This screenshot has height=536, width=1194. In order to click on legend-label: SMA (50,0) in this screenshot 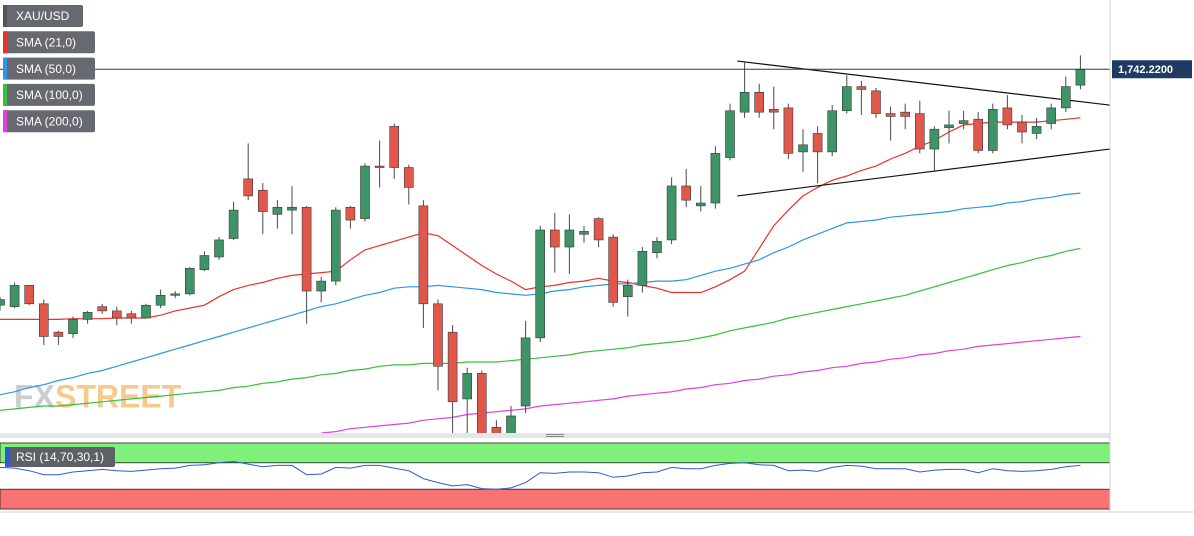, I will do `click(46, 69)`.